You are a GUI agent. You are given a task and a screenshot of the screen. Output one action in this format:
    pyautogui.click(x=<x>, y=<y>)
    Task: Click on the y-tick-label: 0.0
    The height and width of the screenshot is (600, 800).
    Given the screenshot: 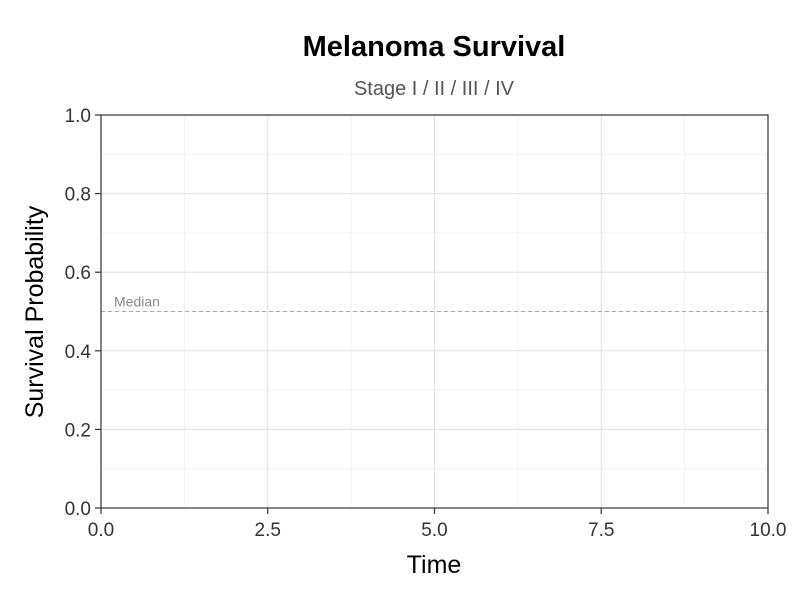 What is the action you would take?
    pyautogui.click(x=78, y=509)
    